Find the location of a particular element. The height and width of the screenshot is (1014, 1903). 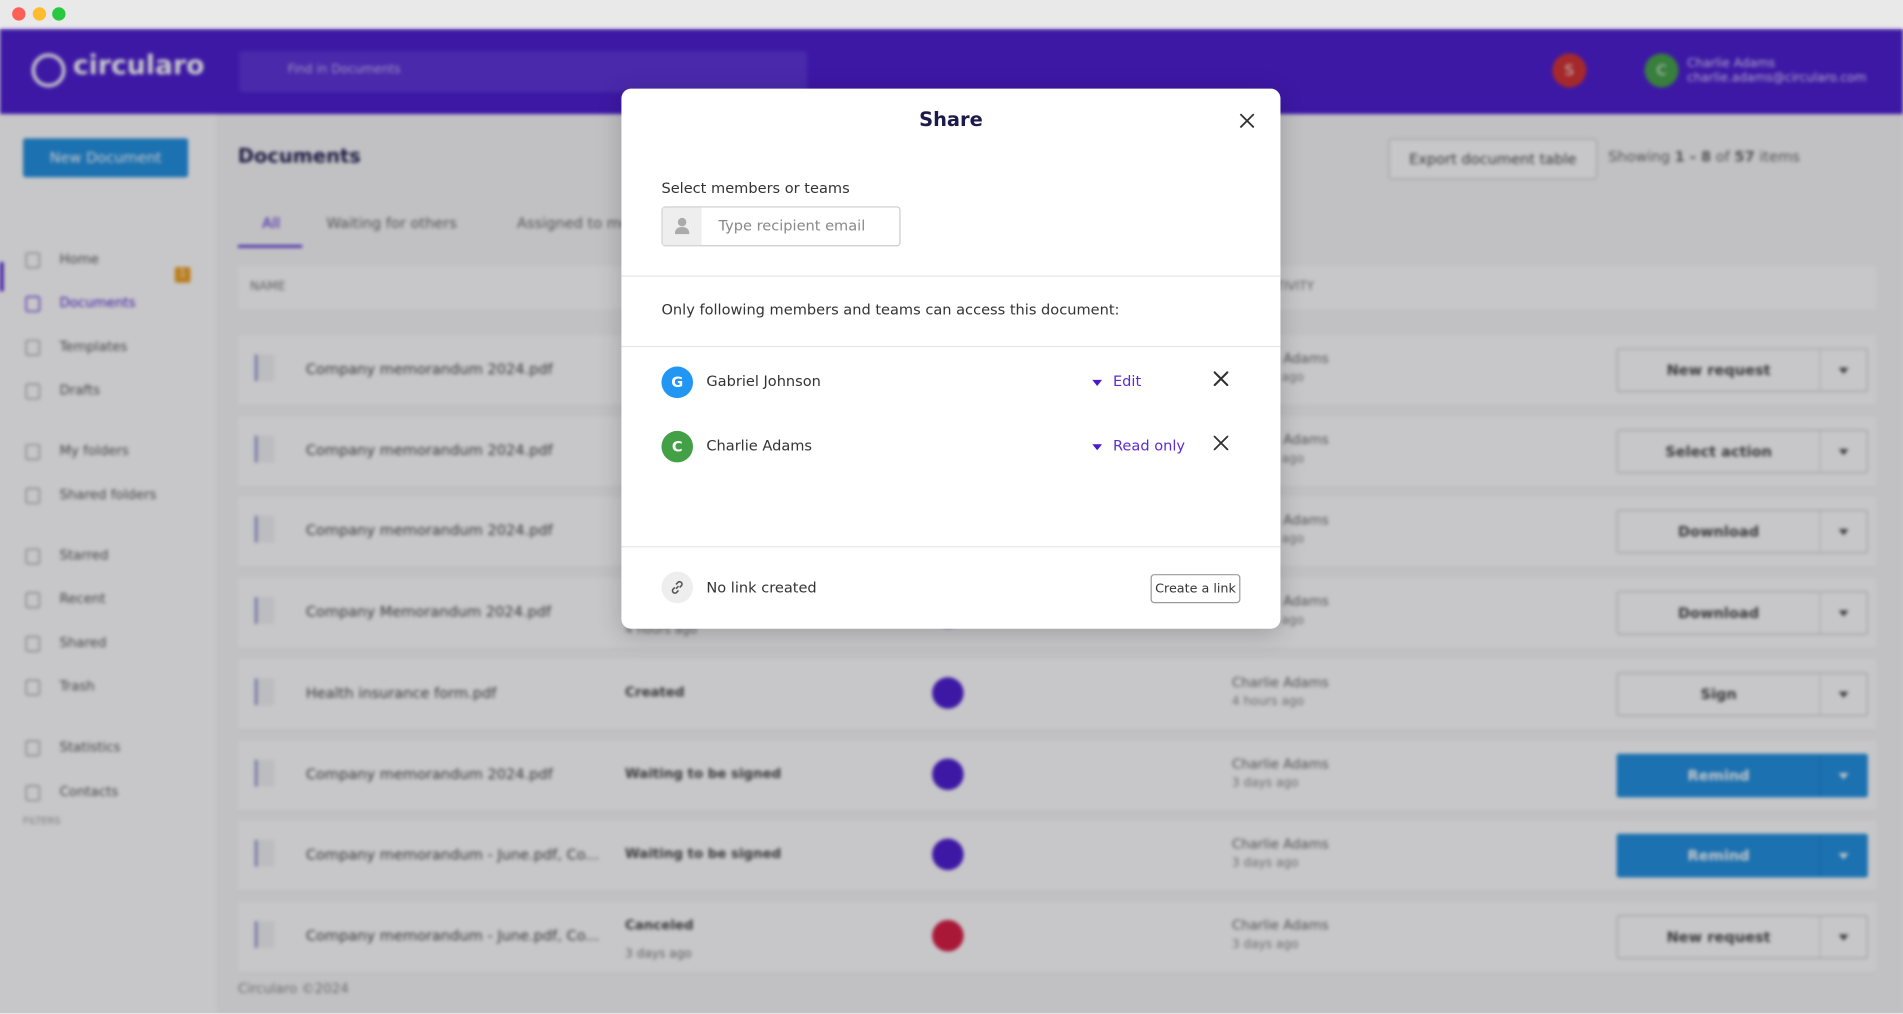

person-icon-box is located at coordinates (682, 226).